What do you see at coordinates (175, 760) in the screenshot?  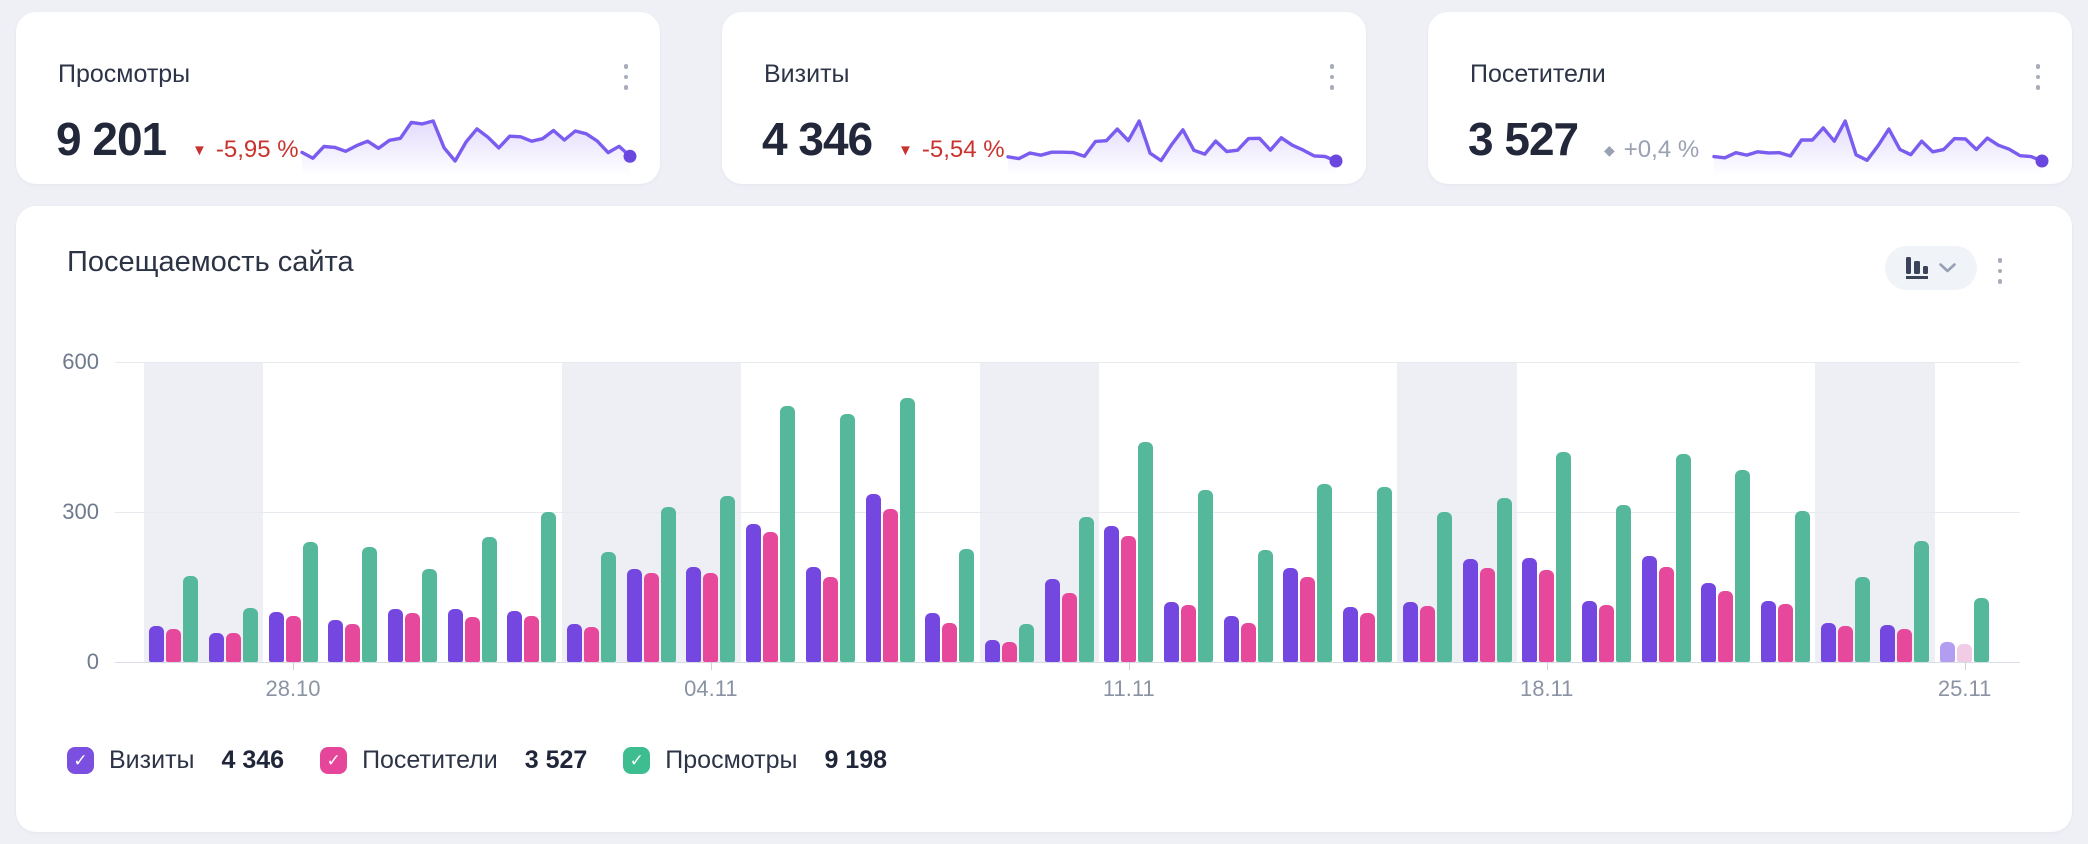 I see `legend-item-visits: ✓ Визиты 4 346` at bounding box center [175, 760].